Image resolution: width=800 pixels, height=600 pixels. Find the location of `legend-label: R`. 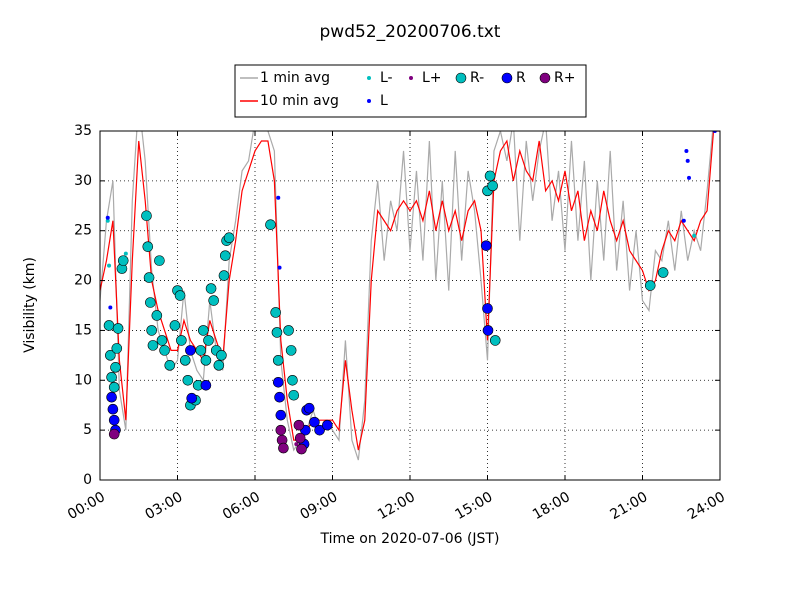

legend-label: R is located at coordinates (521, 78).